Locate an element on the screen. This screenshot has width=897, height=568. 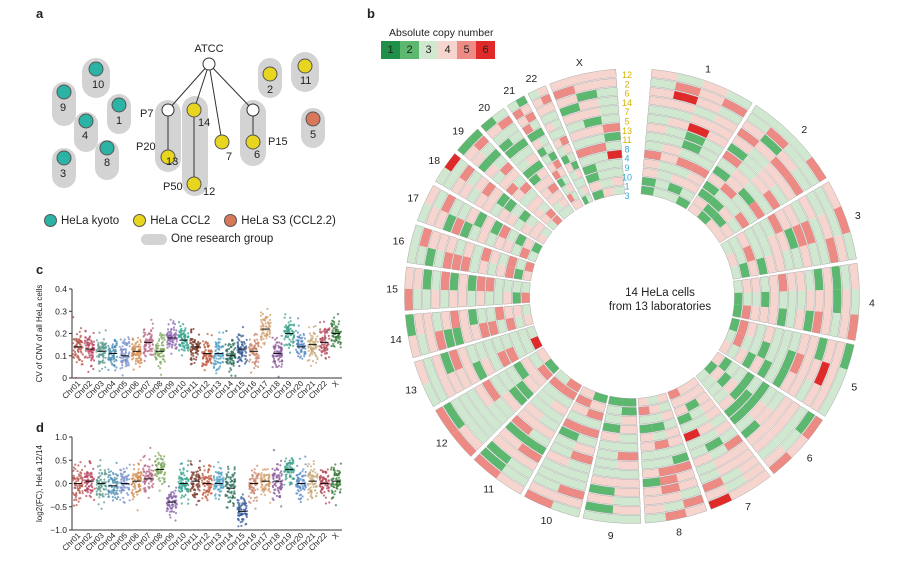
plot-c-strip-Chr01 is located at coordinates (77, 348).